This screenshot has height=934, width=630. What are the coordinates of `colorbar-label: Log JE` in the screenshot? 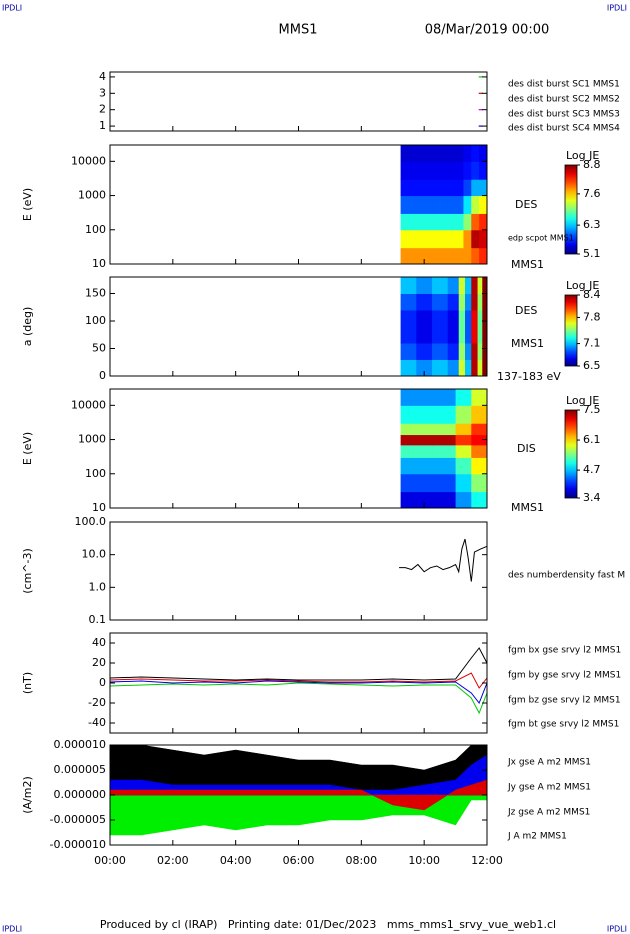 It's located at (582, 285).